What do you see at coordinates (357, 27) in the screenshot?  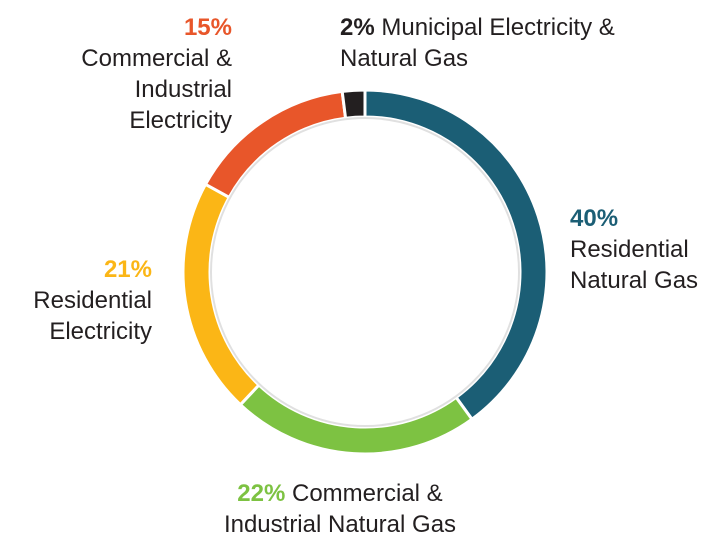 I see `percent-label: 2%` at bounding box center [357, 27].